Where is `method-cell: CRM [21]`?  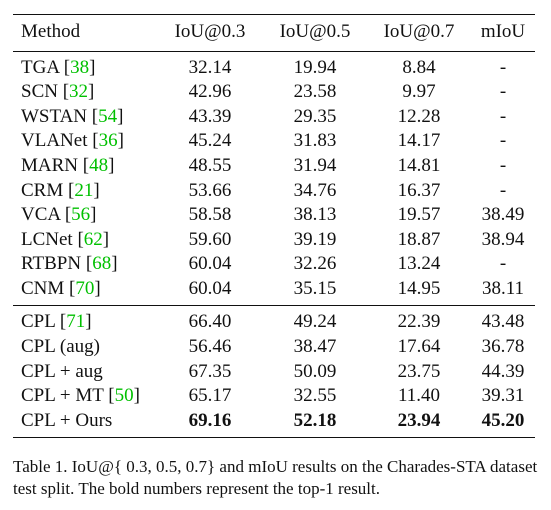 method-cell: CRM [21] is located at coordinates (60, 190).